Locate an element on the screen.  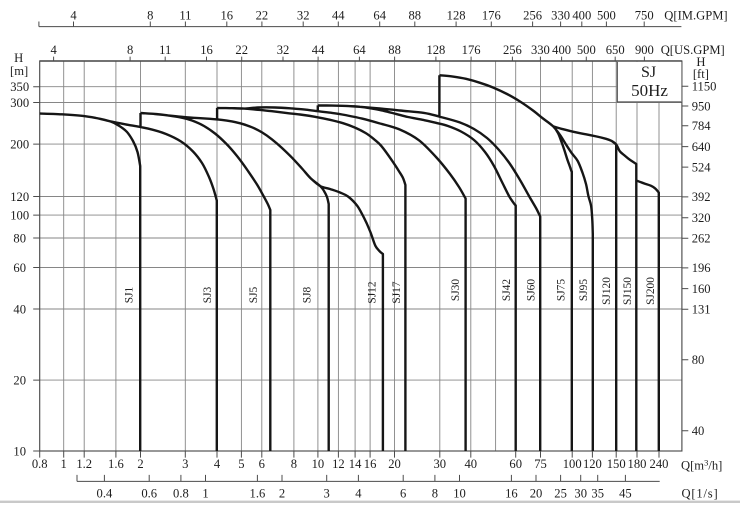
svg-text: 45 is located at coordinates (625, 494).